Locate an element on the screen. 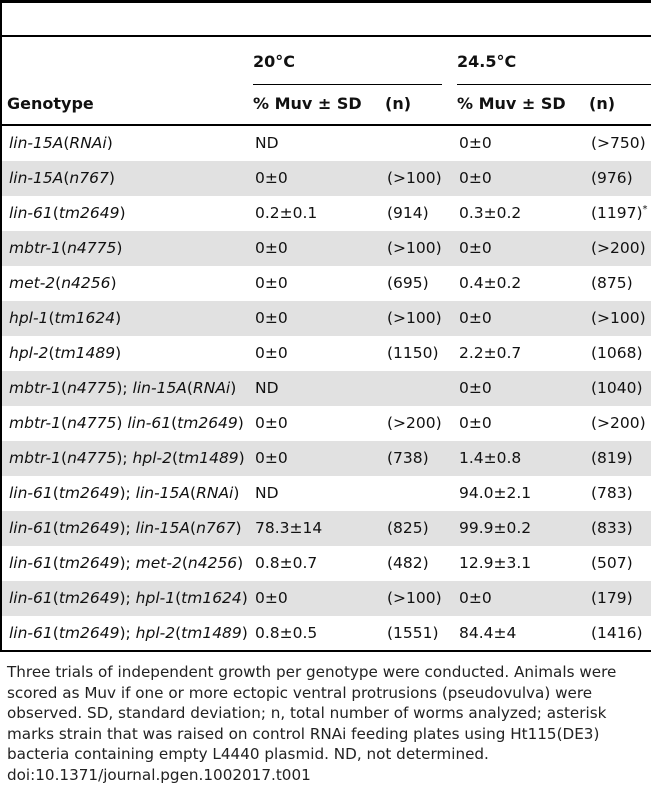 The height and width of the screenshot is (800, 651). left-border is located at coordinates (1, 326).